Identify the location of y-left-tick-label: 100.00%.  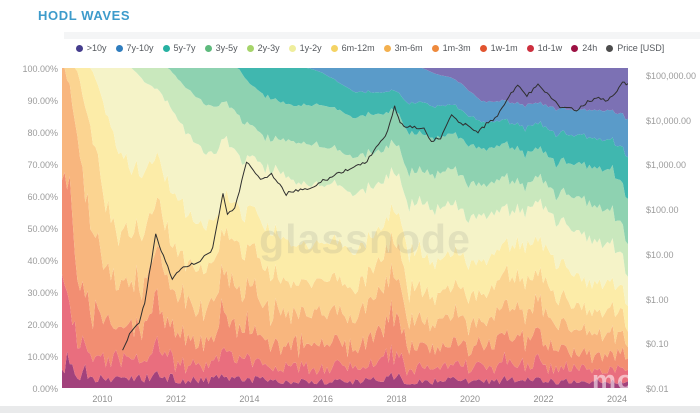
(40, 69).